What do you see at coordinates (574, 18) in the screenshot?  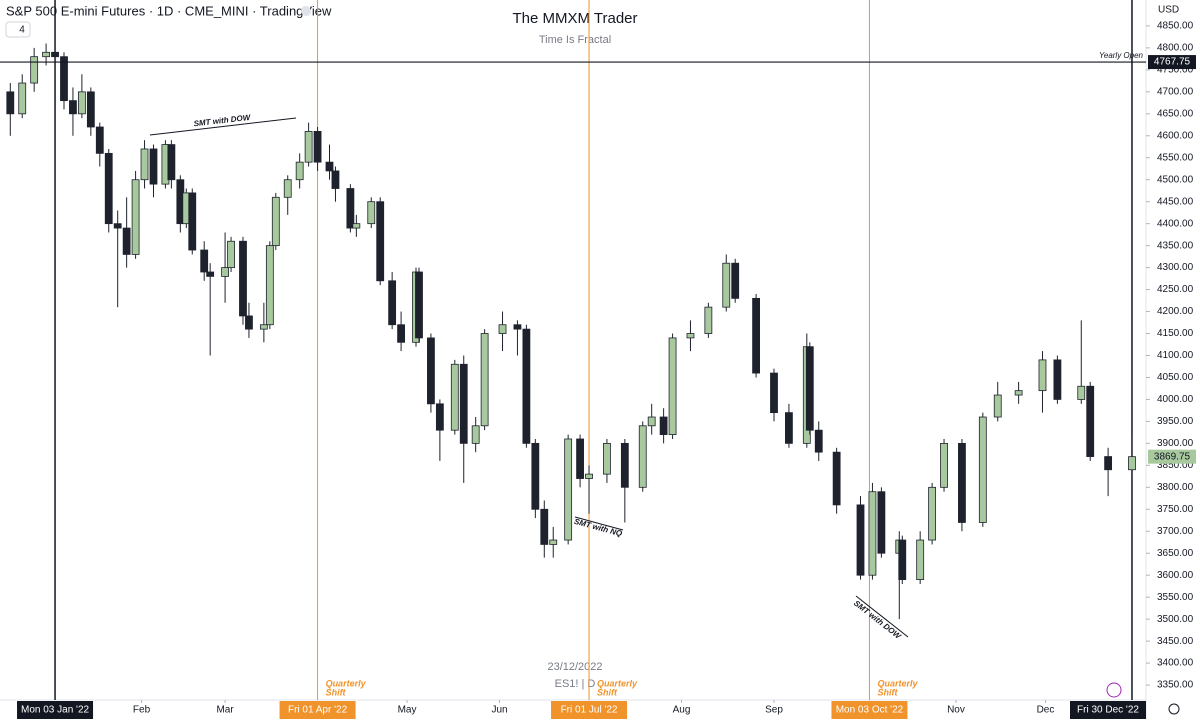 I see `chart-title: The MMXM Trader` at bounding box center [574, 18].